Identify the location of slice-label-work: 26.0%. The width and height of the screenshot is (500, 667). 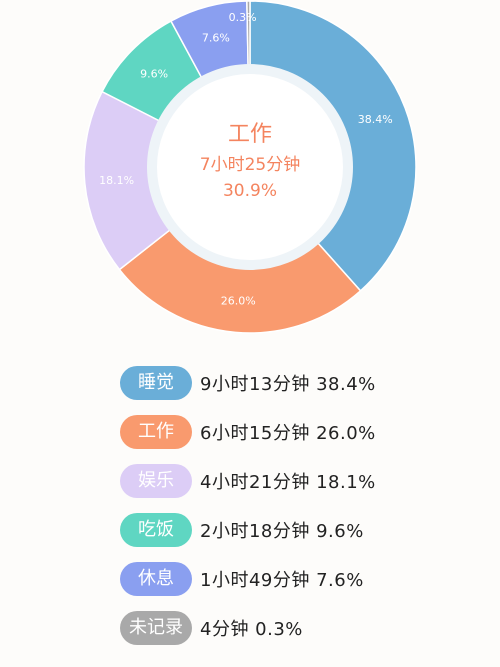
(238, 300).